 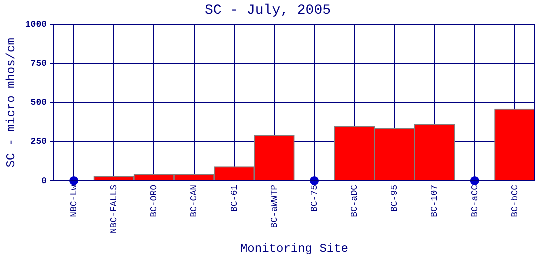 What do you see at coordinates (268, 11) in the screenshot?
I see `chart-title: SC - July, 2005` at bounding box center [268, 11].